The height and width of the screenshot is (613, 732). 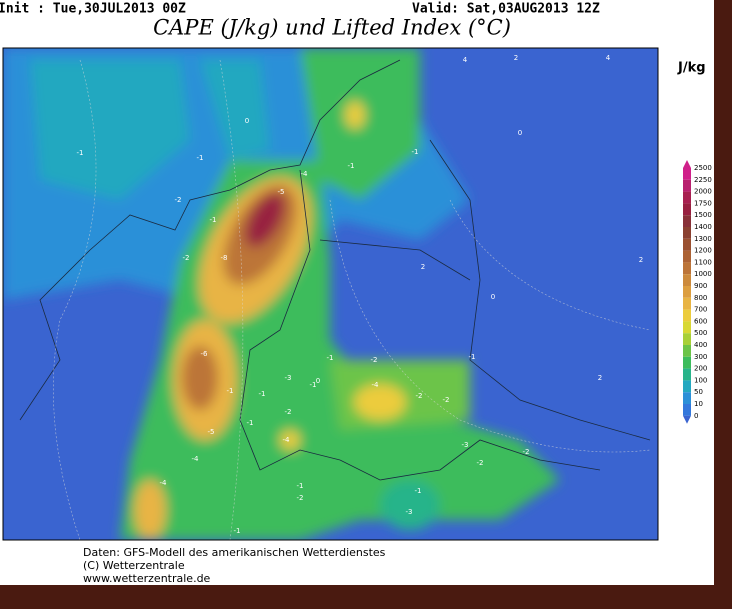 I want to click on colorbar-label: 50, so click(x=698, y=392).